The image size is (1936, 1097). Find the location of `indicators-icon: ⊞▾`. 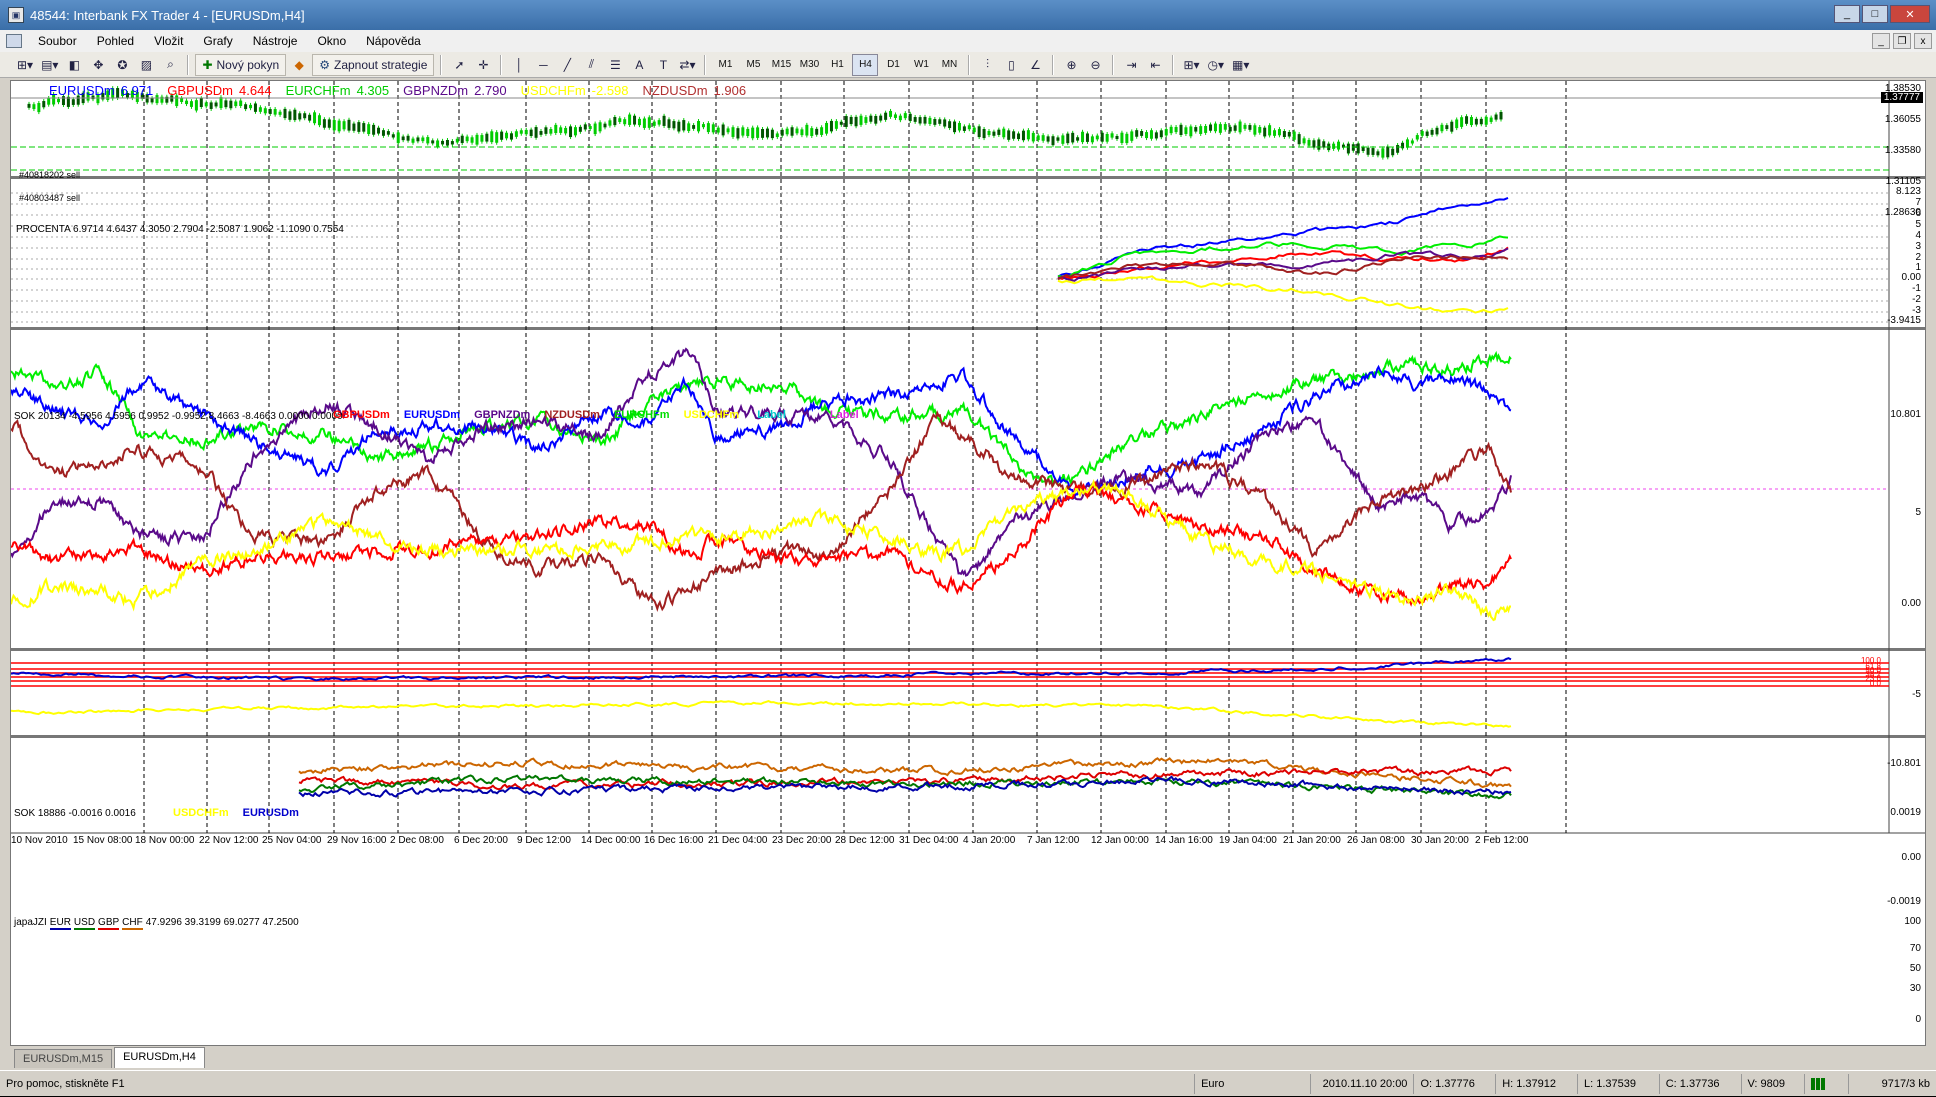

indicators-icon: ⊞▾ is located at coordinates (1191, 64).